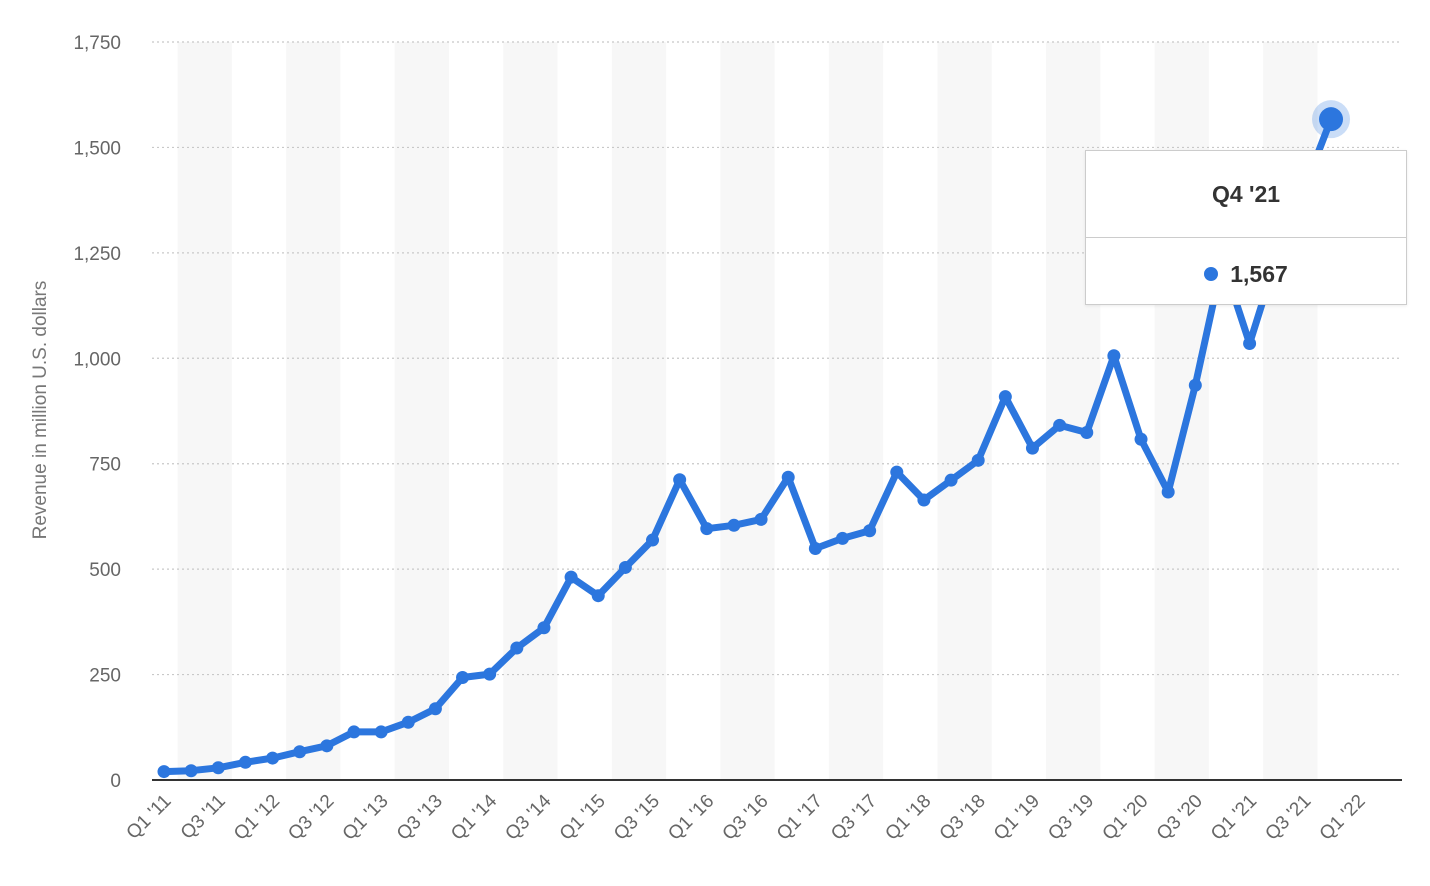 The width and height of the screenshot is (1430, 886). What do you see at coordinates (1259, 273) in the screenshot?
I see `tooltip-value: 1,567` at bounding box center [1259, 273].